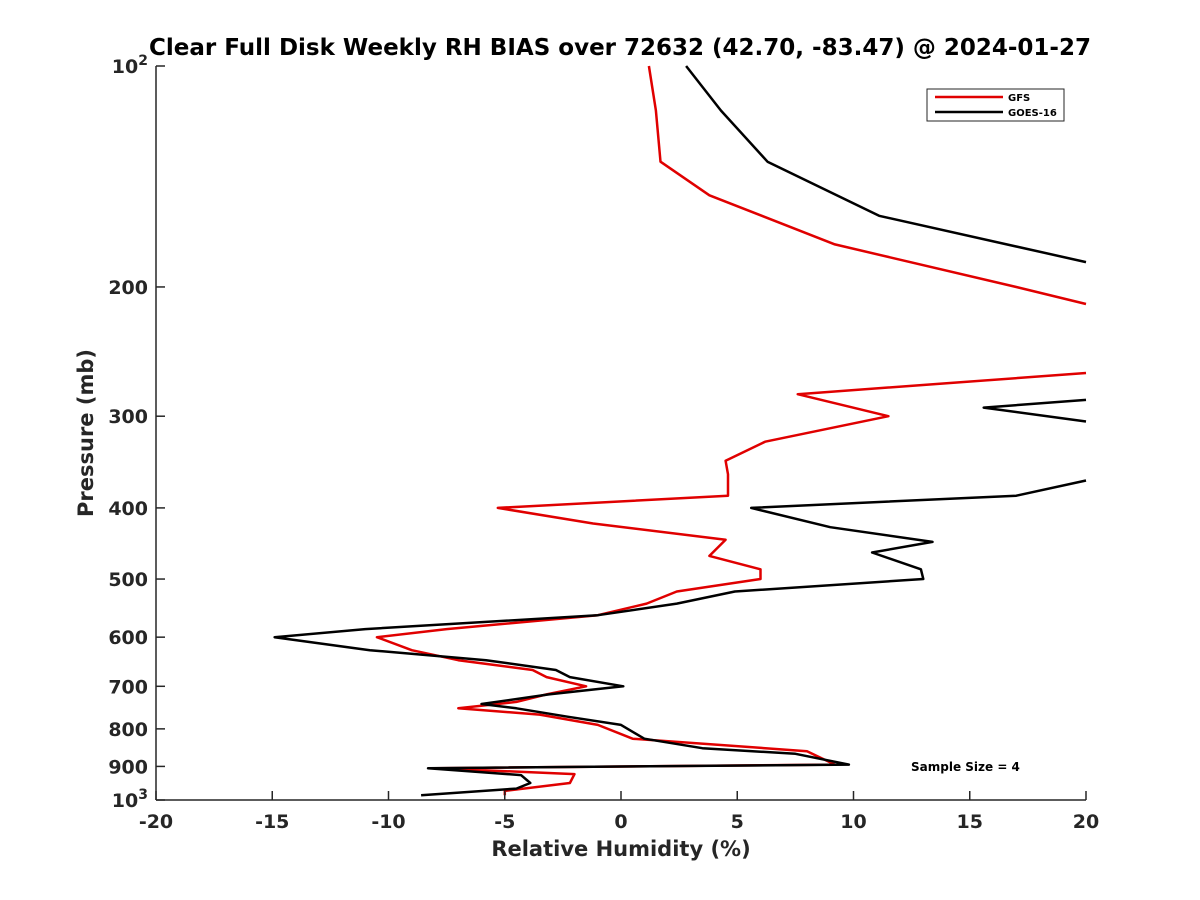 This screenshot has width=1200, height=900. What do you see at coordinates (504, 822) in the screenshot?
I see `x-tick-label: -5` at bounding box center [504, 822].